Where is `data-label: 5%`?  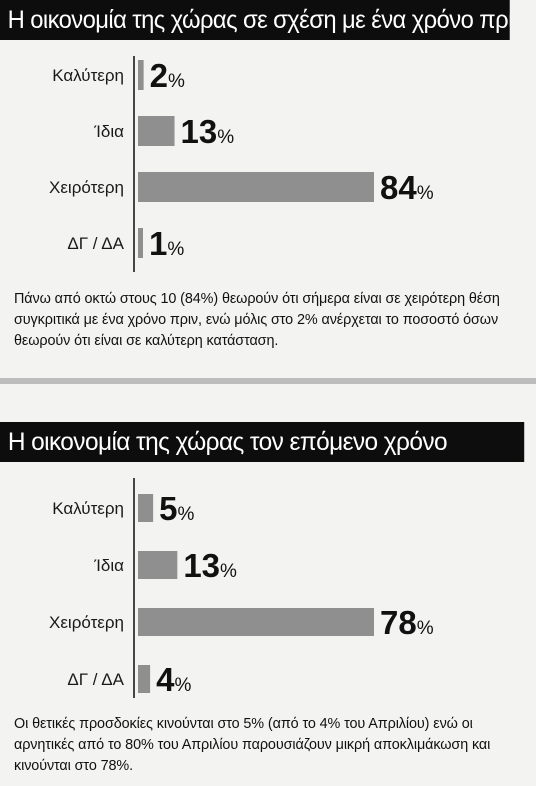 data-label: 5% is located at coordinates (176, 508).